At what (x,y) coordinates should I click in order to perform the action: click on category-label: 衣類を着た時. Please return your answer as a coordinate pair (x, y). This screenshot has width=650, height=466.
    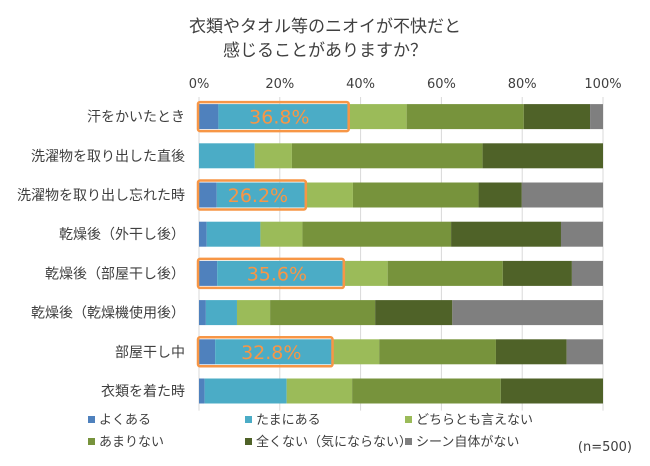
    Looking at the image, I should click on (143, 392).